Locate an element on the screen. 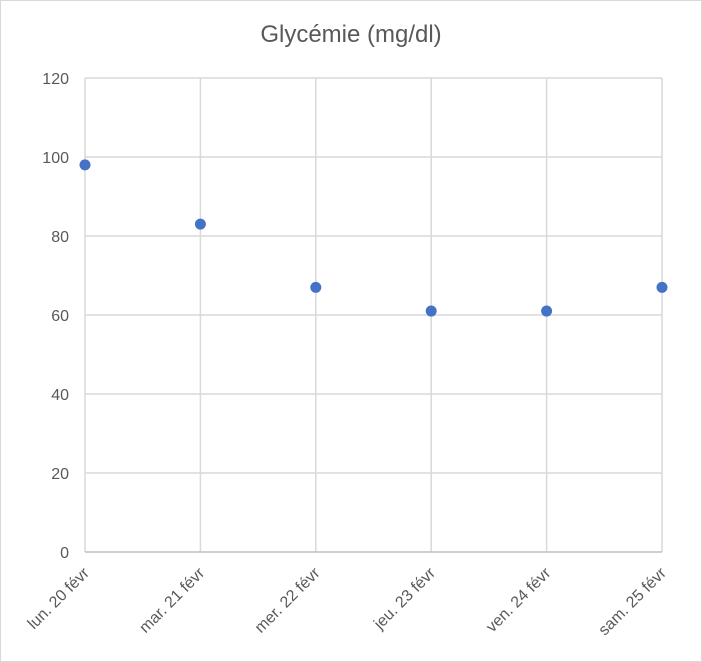 This screenshot has height=662, width=702. chart-title: Glycémie (mg/dl) is located at coordinates (351, 34).